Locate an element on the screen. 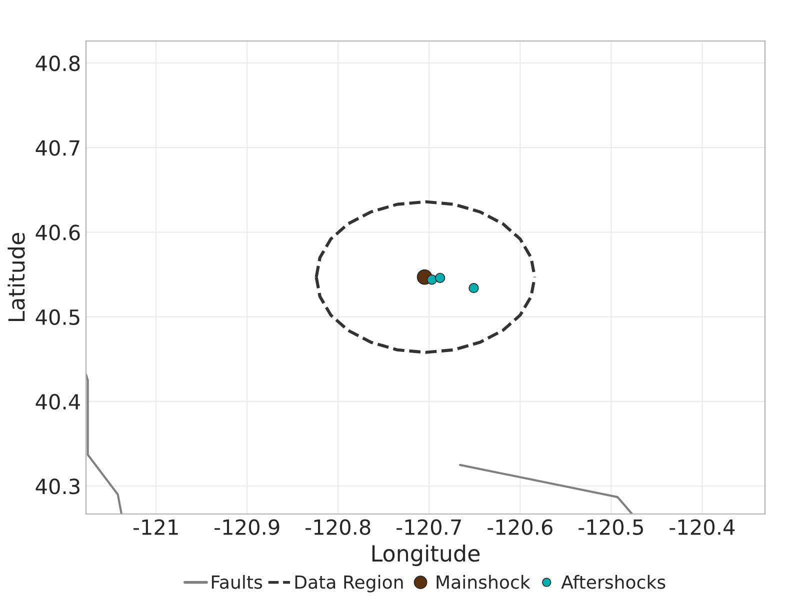  legend-label: Faults is located at coordinates (237, 581).